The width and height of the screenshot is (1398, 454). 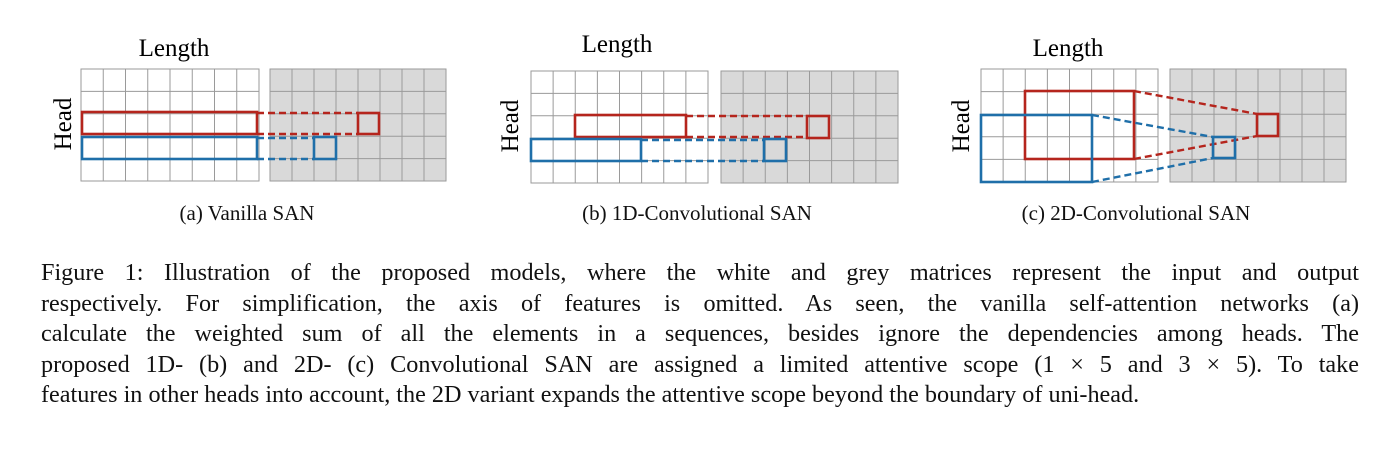 I want to click on panel-a-head-label: Head, so click(x=63, y=123).